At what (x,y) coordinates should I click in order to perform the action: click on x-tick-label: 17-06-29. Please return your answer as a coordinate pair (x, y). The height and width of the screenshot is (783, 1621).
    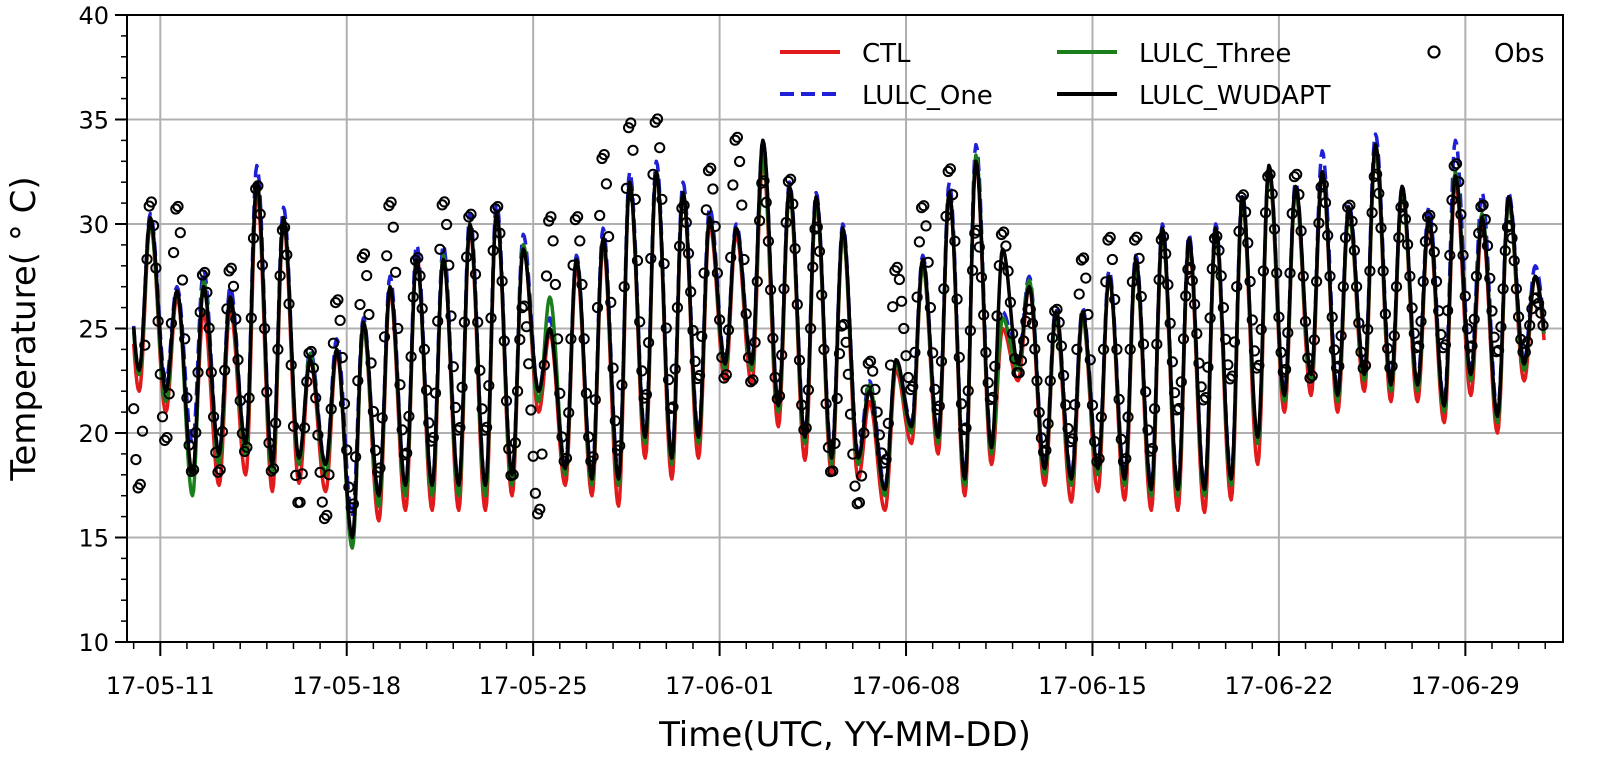
    Looking at the image, I should click on (1465, 686).